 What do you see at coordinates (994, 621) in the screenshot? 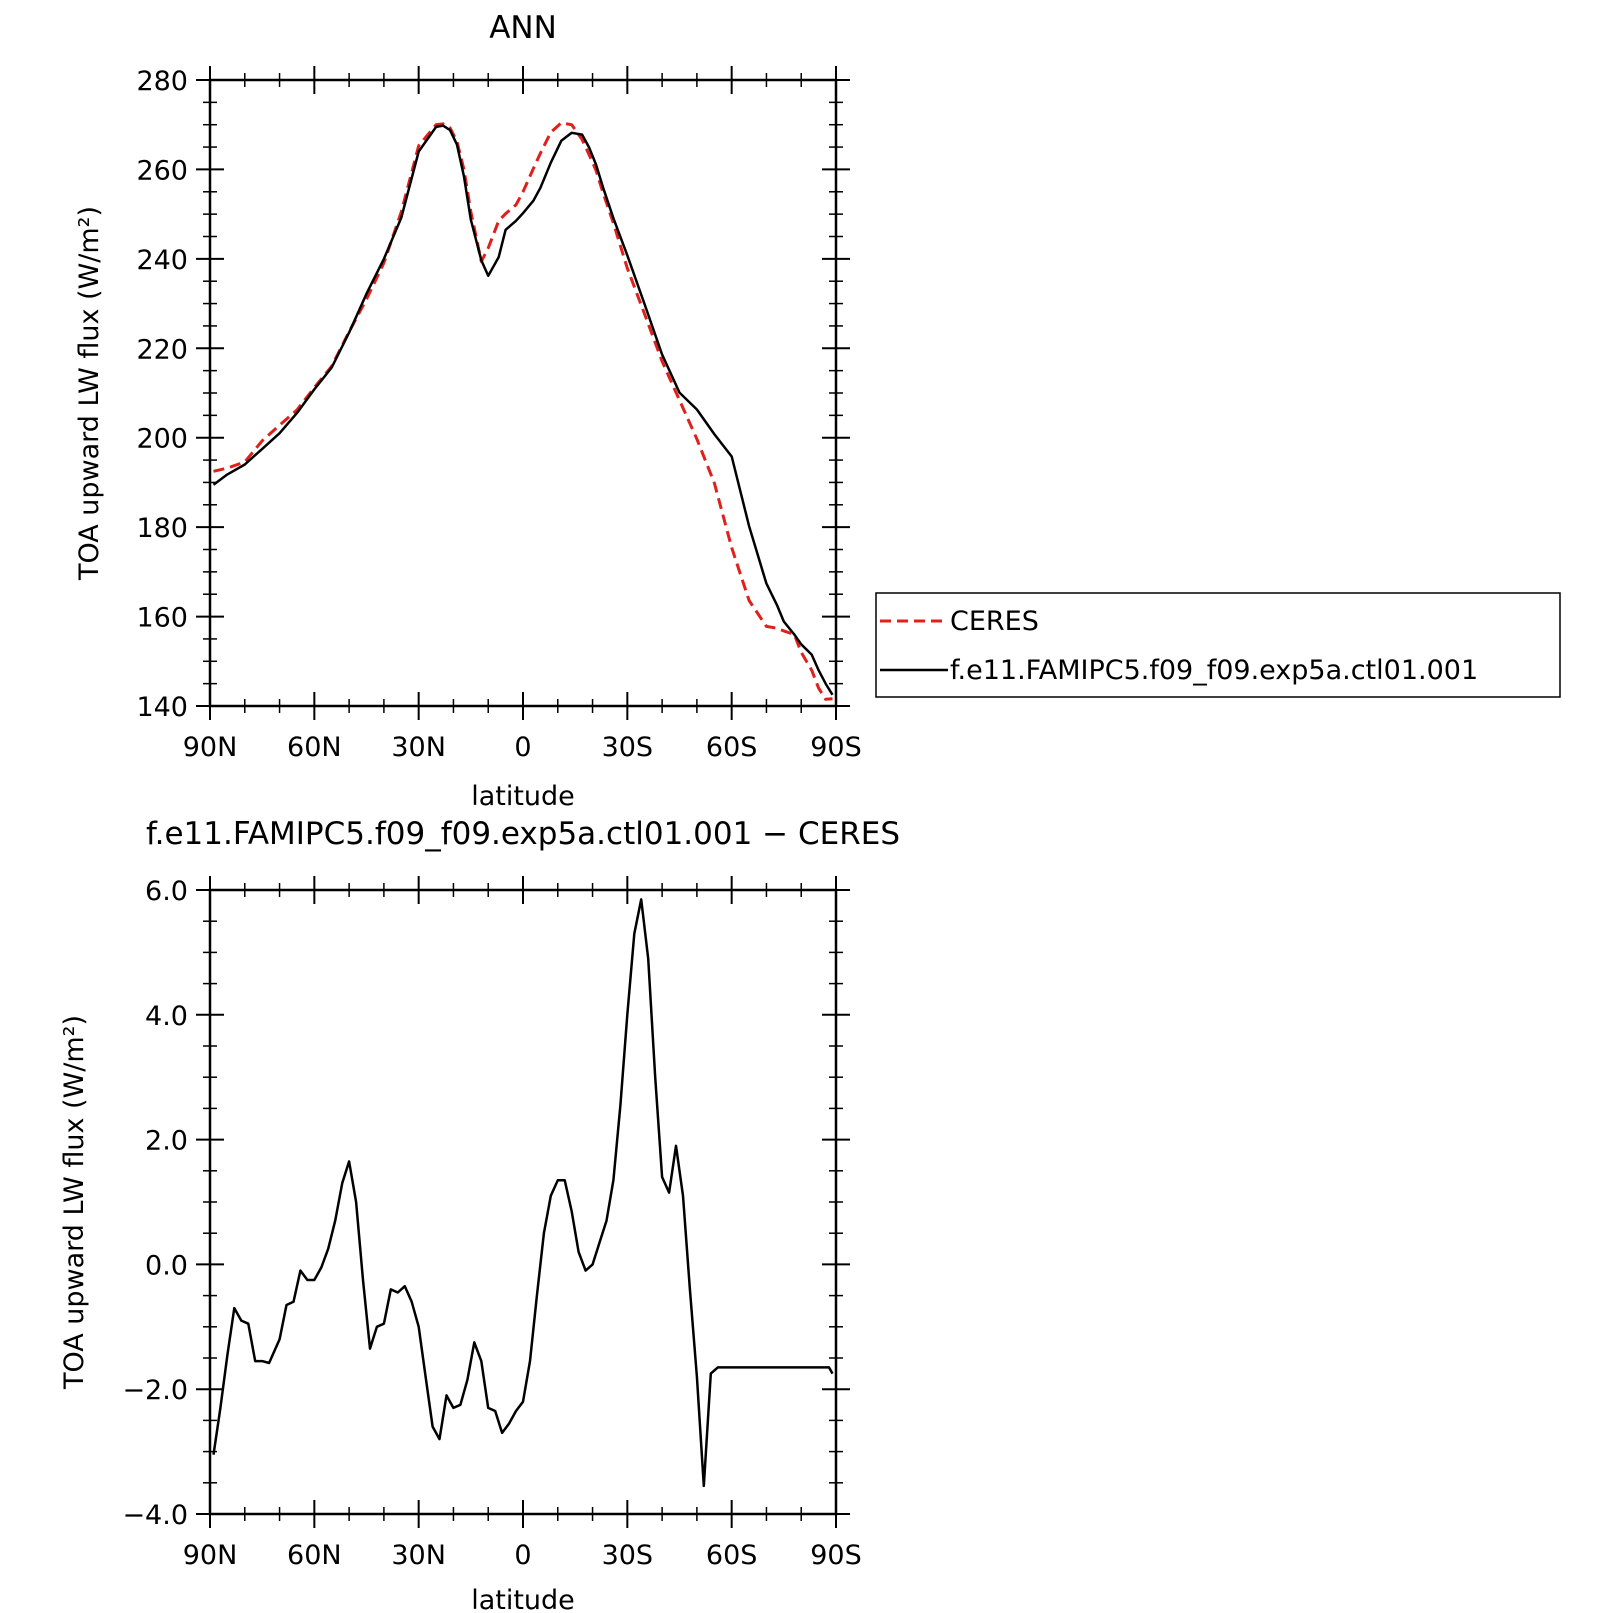
I see `legend-label-ceres: CERES` at bounding box center [994, 621].